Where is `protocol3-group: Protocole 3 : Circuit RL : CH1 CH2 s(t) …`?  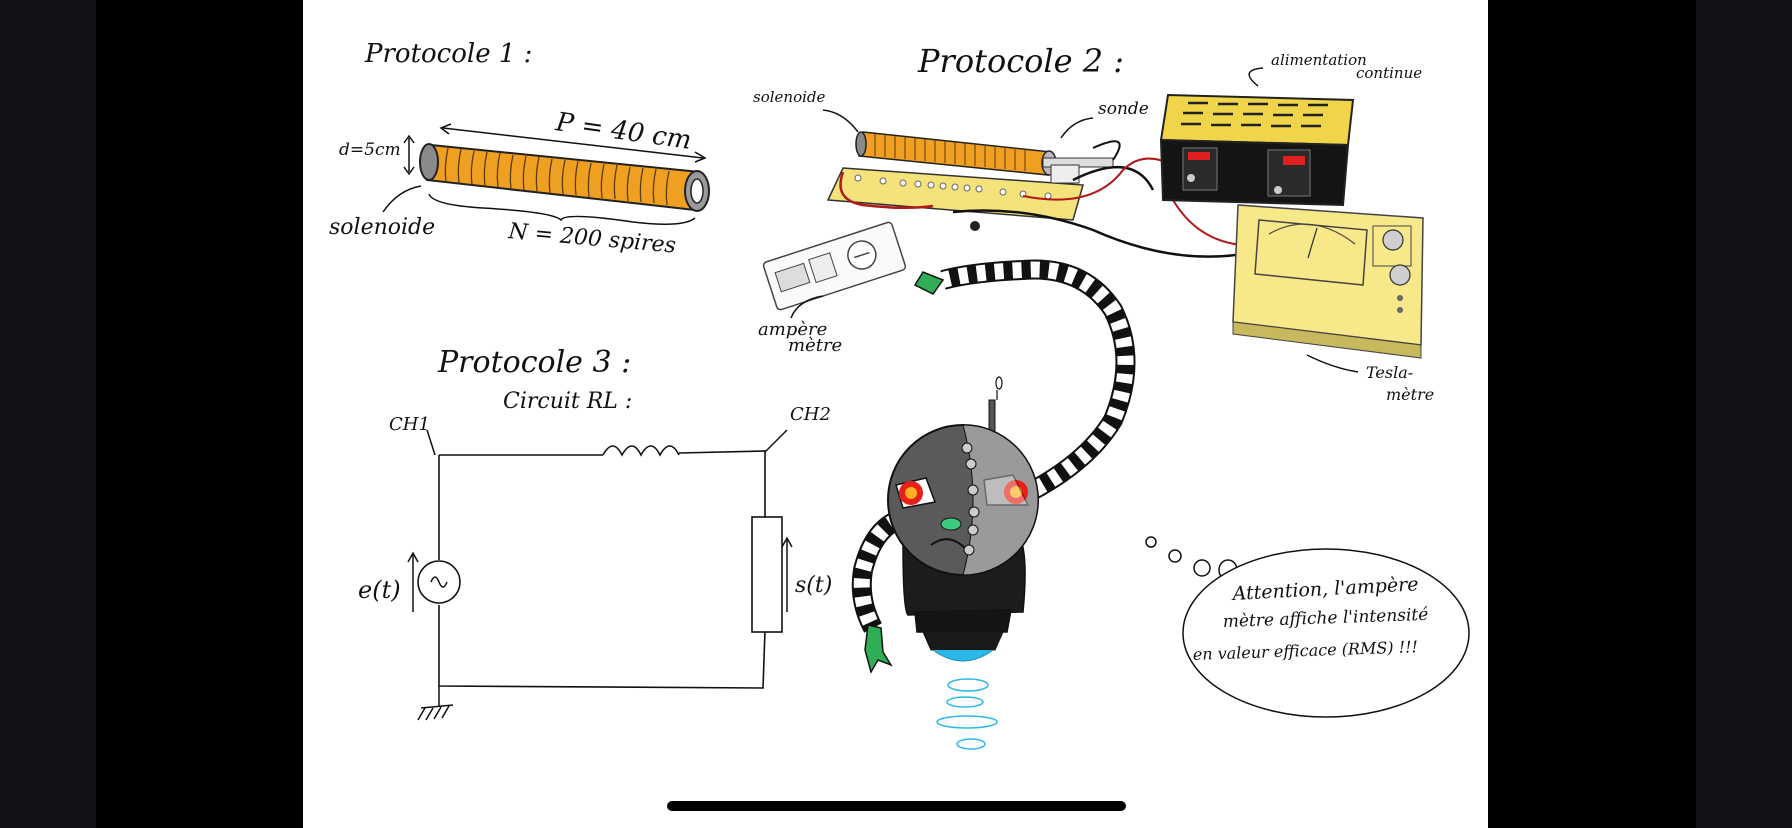
protocol3-group: Protocole 3 : Circuit RL : CH1 CH2 s(t) … is located at coordinates (595, 533).